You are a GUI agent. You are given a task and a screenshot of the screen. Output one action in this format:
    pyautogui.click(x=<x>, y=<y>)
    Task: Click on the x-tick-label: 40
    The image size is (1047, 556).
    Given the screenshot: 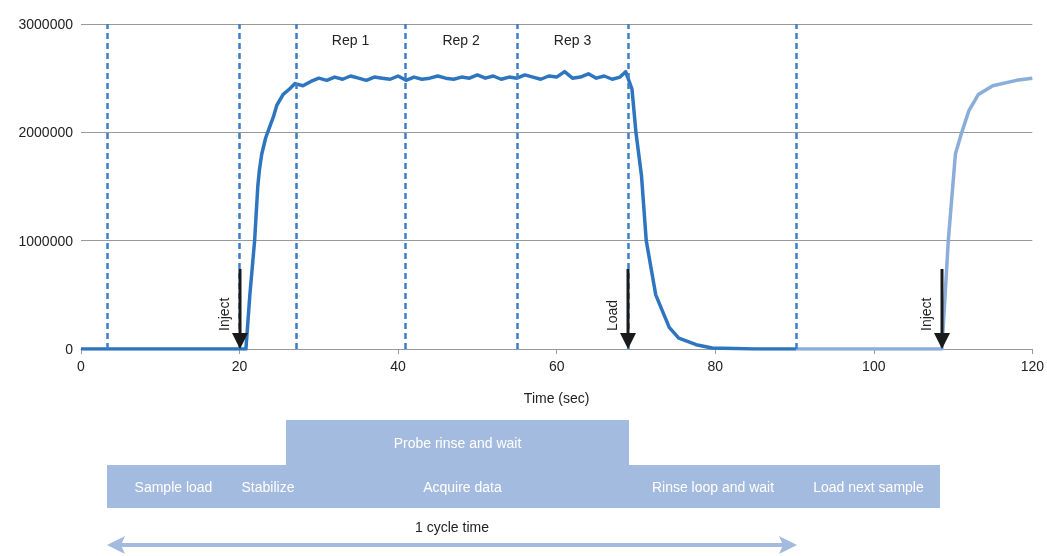 What is the action you would take?
    pyautogui.click(x=398, y=366)
    